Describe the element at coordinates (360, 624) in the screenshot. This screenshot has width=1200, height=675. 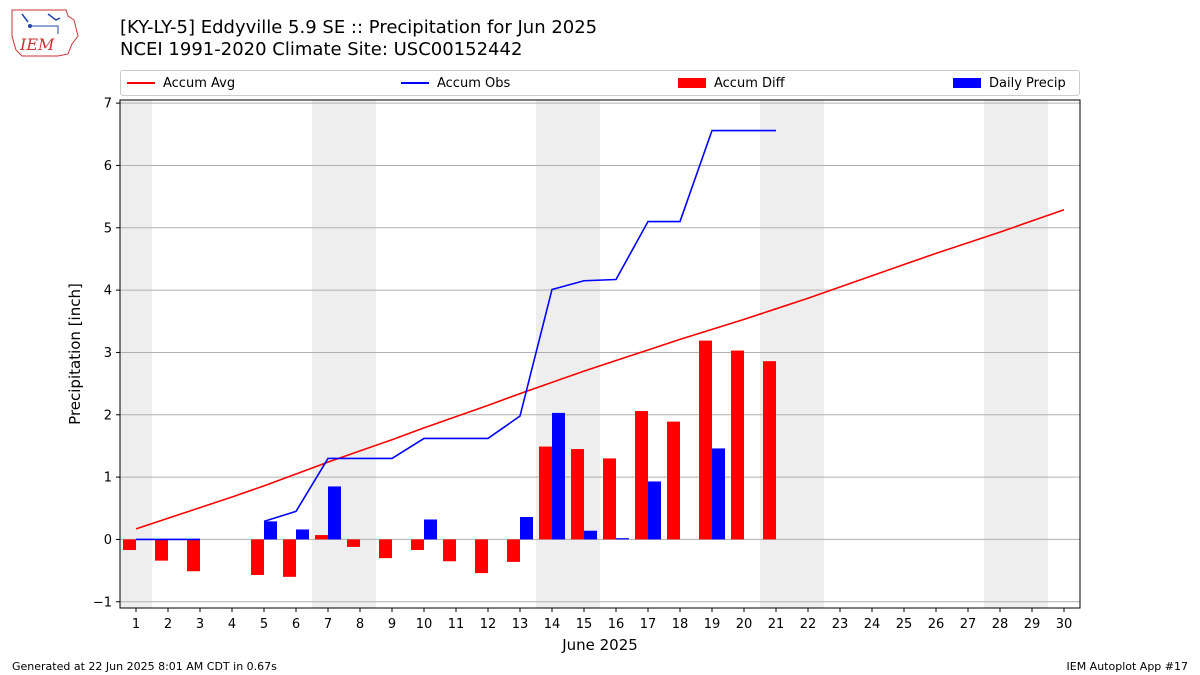
I see `x-tick-label: 8` at that location.